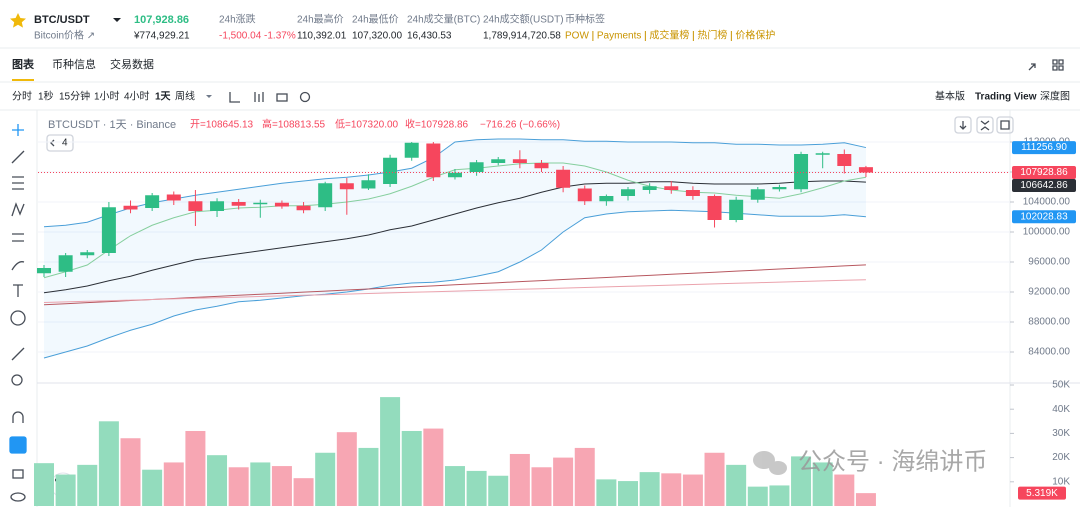 This screenshot has height=507, width=1080. I want to click on wechat-icon, so click(770, 463).